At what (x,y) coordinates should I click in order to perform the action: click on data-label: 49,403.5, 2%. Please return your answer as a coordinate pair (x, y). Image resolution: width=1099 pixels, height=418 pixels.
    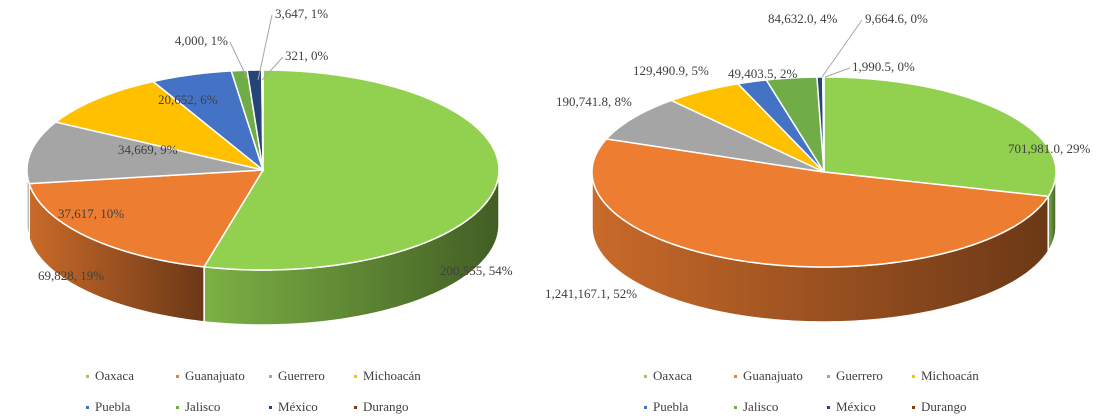
    Looking at the image, I should click on (763, 73).